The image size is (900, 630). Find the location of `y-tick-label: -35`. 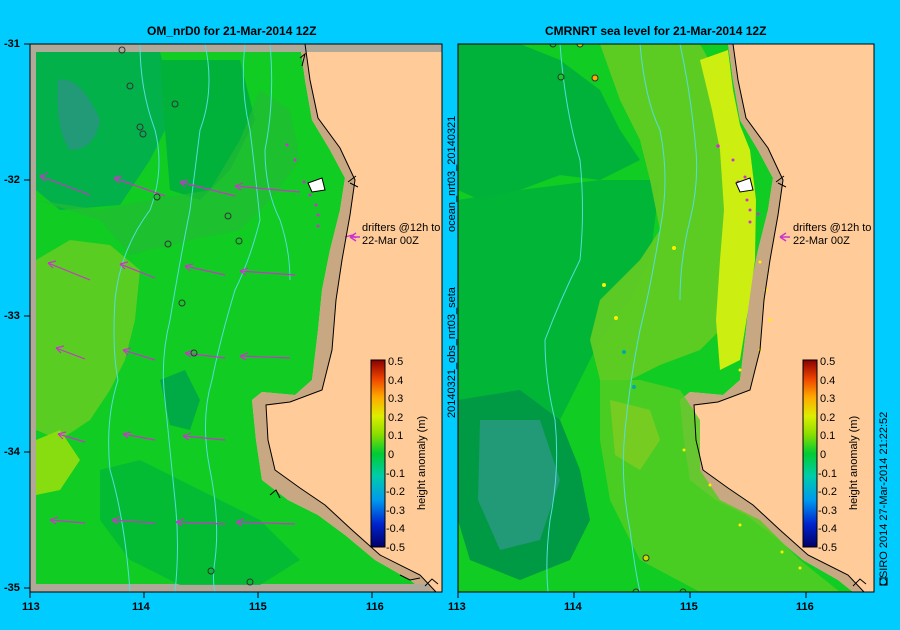

y-tick-label: -35 is located at coordinates (12, 588).